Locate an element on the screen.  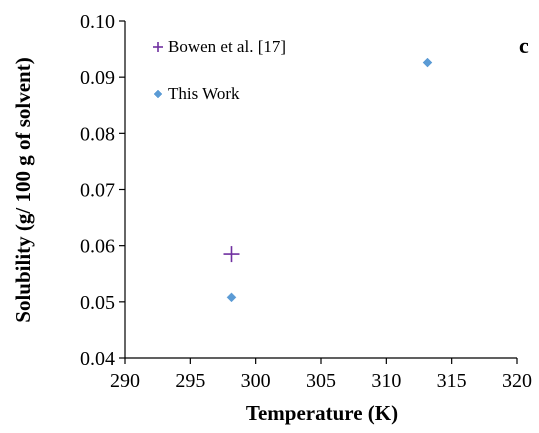
legend-label-this-work: This Work is located at coordinates (204, 93).